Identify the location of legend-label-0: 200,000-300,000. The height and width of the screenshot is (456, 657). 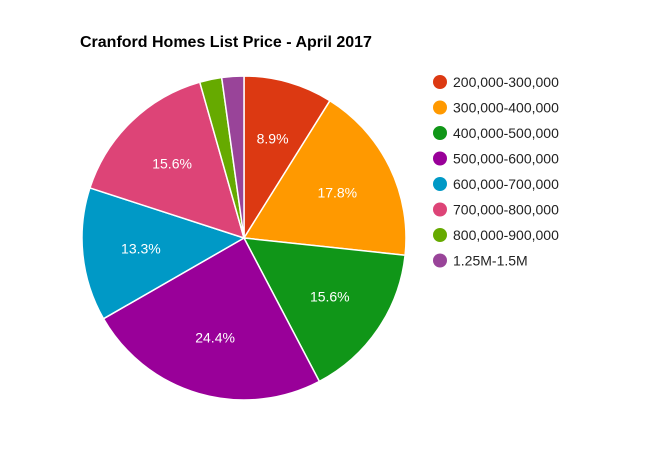
(506, 82).